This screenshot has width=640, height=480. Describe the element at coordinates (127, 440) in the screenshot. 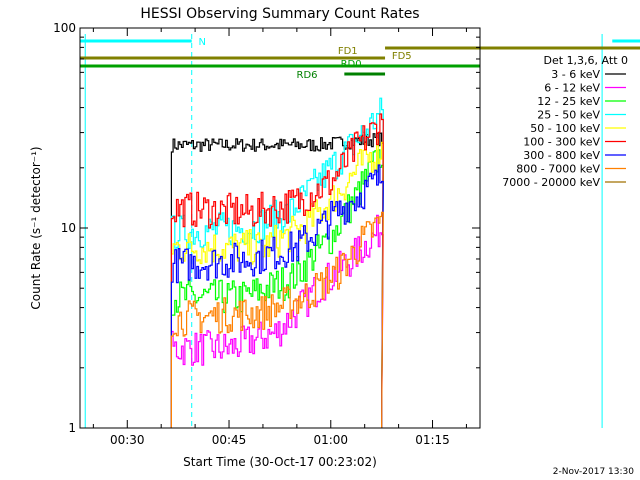

I see `x-tick-label: 00:30` at that location.